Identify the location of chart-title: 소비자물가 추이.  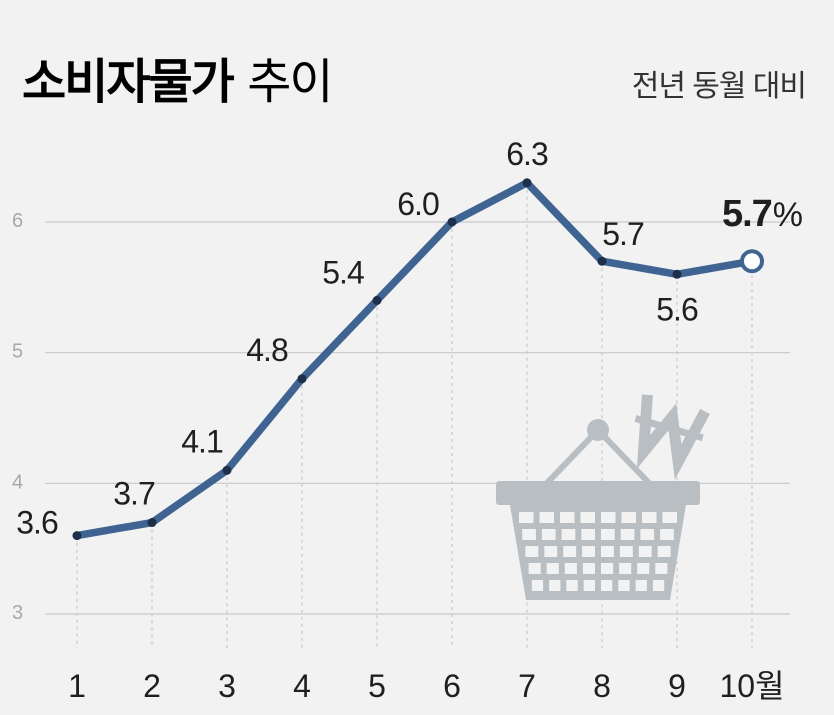
(177, 82).